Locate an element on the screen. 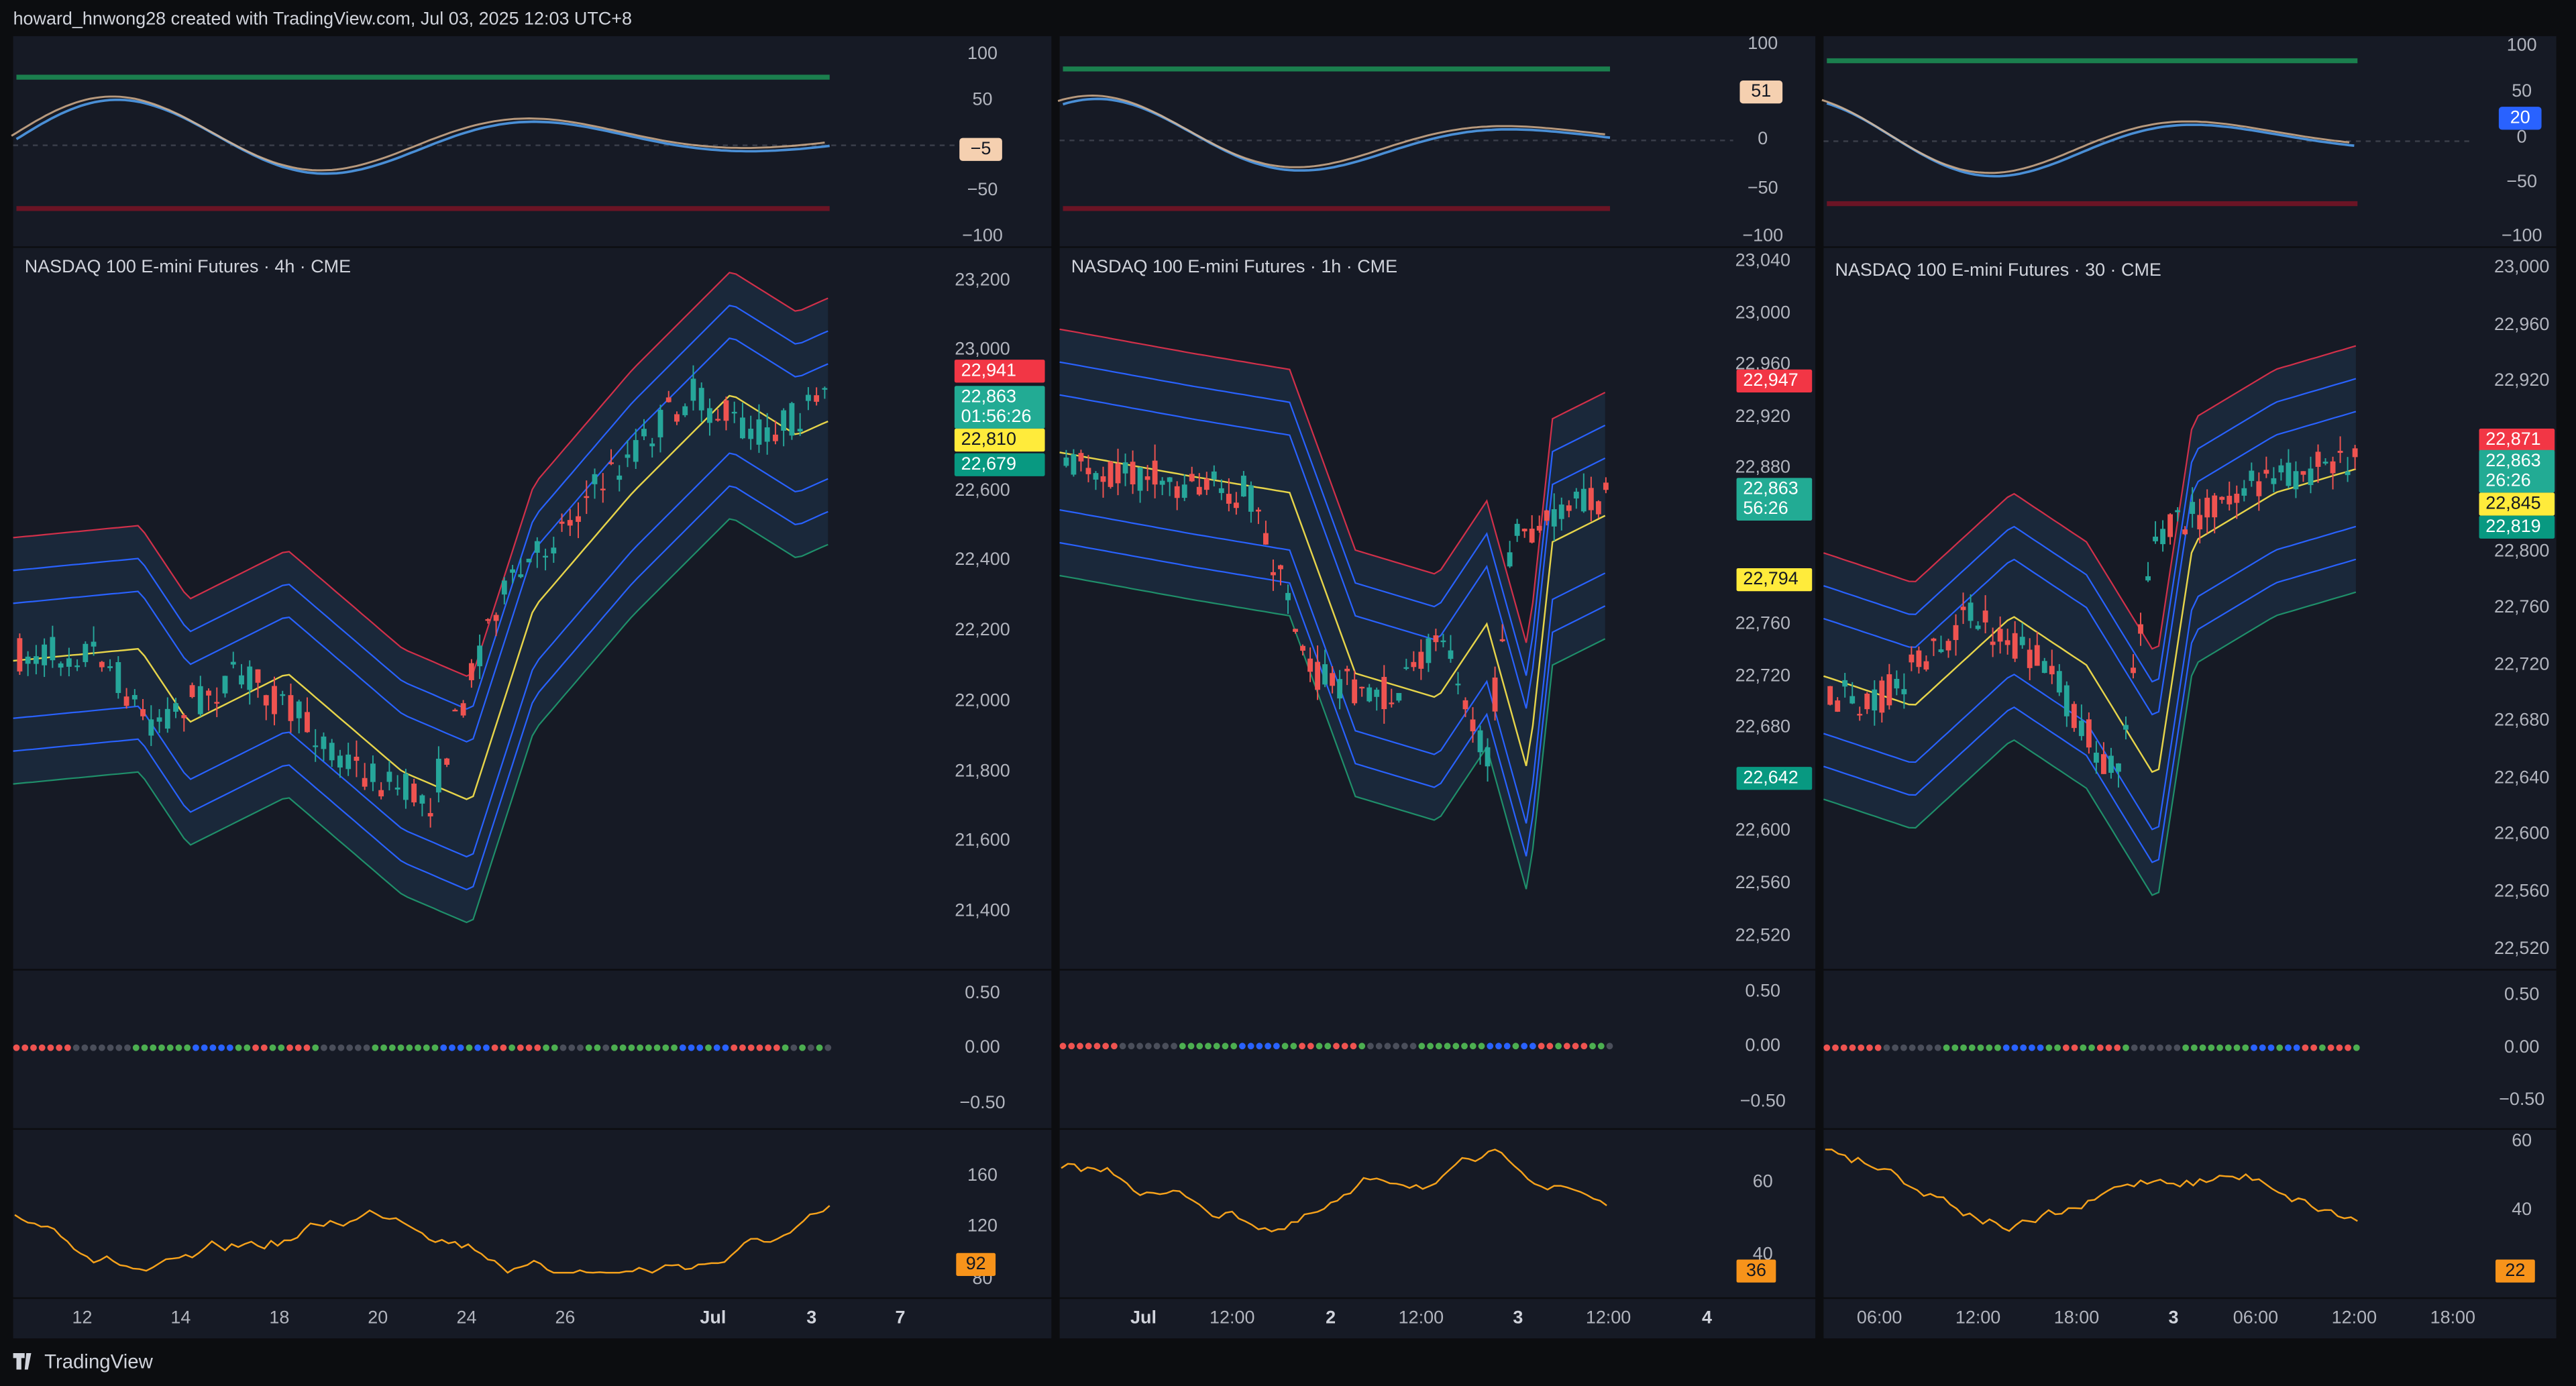 The width and height of the screenshot is (2576, 1386). price-tick-label: 22,200 is located at coordinates (982, 629).